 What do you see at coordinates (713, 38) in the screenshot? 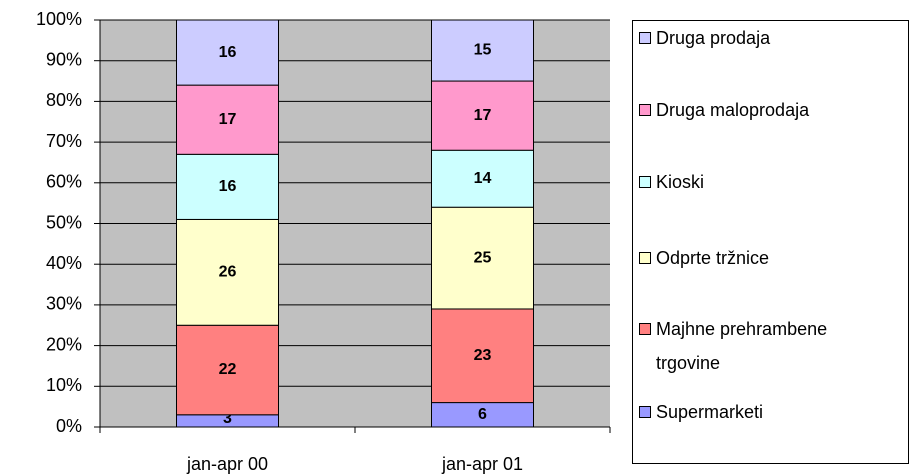
I see `legend-label: Druga prodaja` at bounding box center [713, 38].